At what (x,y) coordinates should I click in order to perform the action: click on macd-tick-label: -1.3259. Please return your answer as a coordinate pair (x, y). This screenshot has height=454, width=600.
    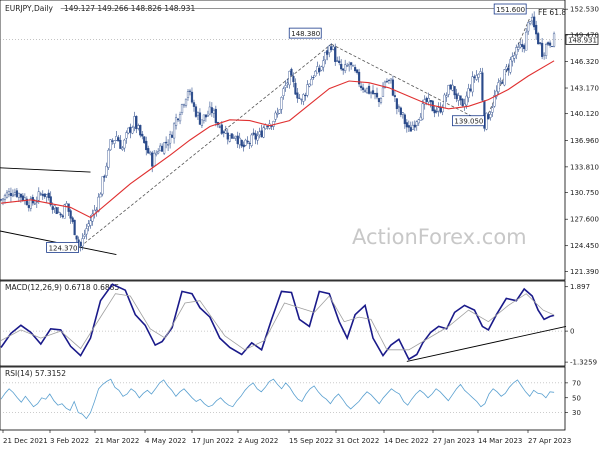
    Looking at the image, I should click on (583, 363).